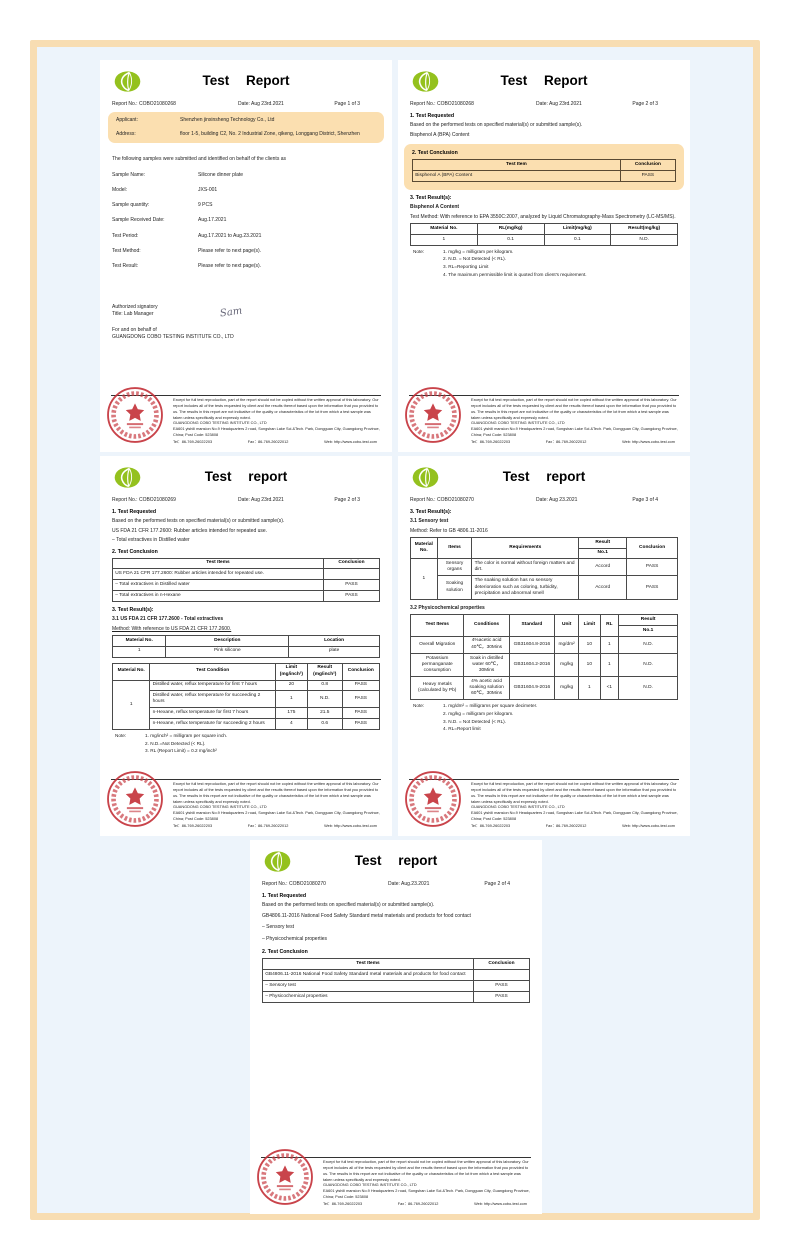  I want to click on field-row: Sample quantity: 9 PCS, so click(246, 205).